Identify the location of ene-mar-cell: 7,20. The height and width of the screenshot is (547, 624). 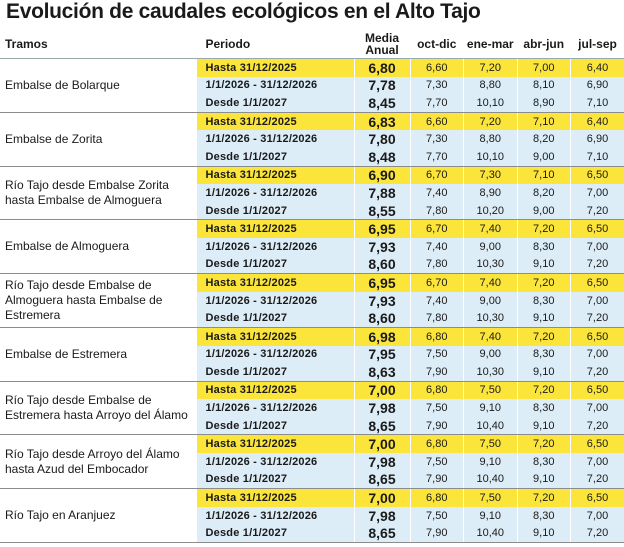
(490, 121).